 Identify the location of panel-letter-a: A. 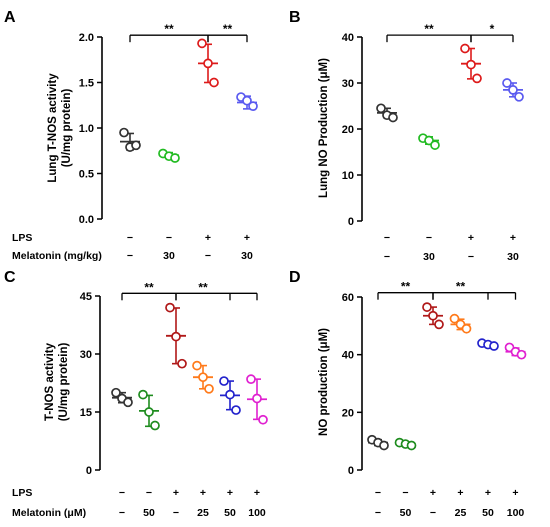
(10, 17).